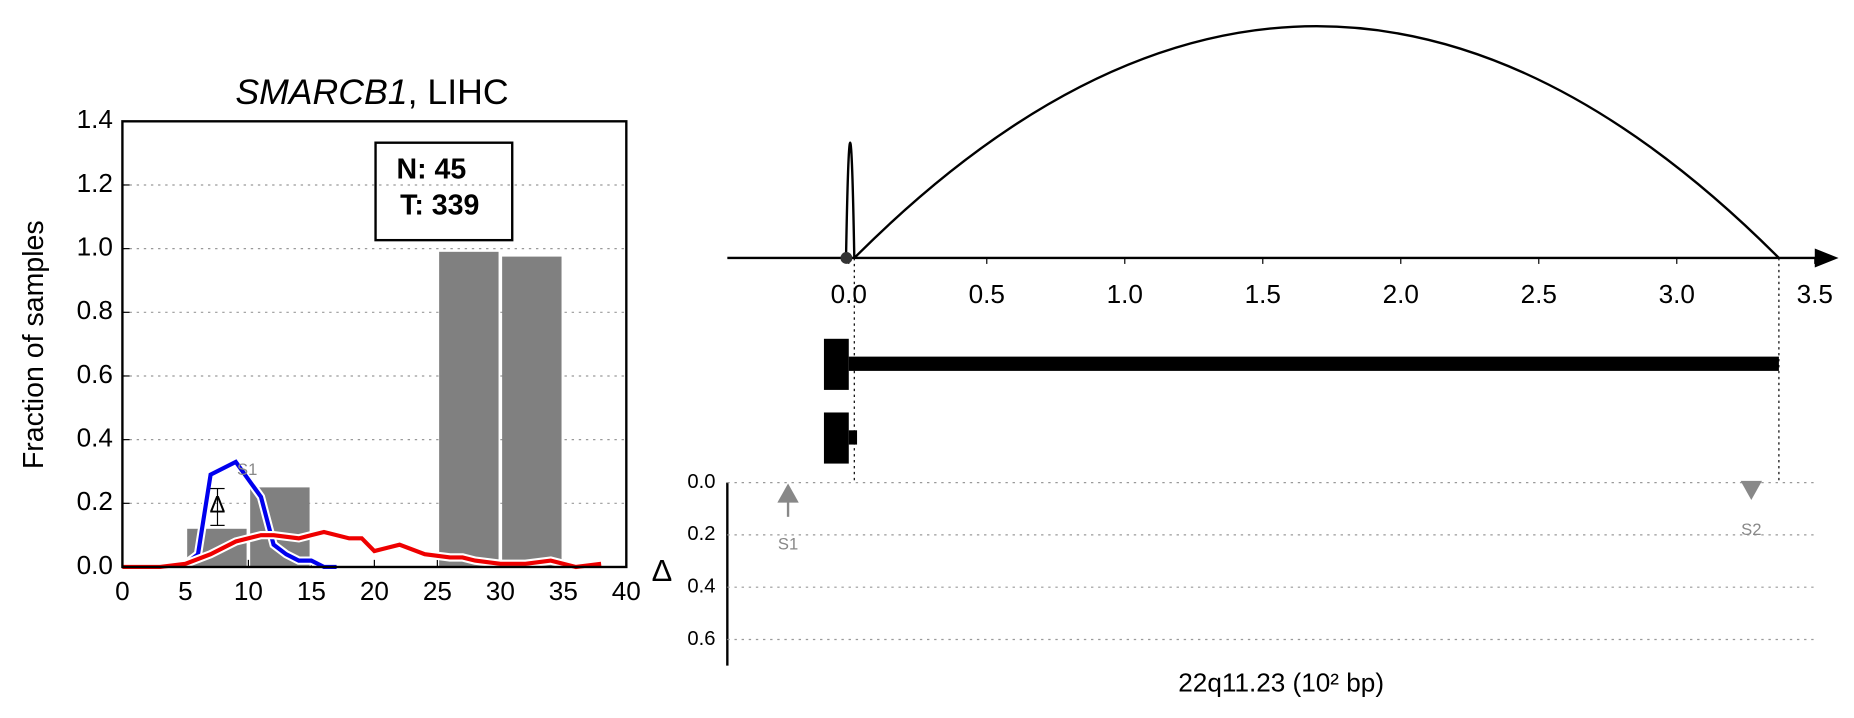 The height and width of the screenshot is (718, 1854). I want to click on x-tick-label: 30, so click(500, 591).